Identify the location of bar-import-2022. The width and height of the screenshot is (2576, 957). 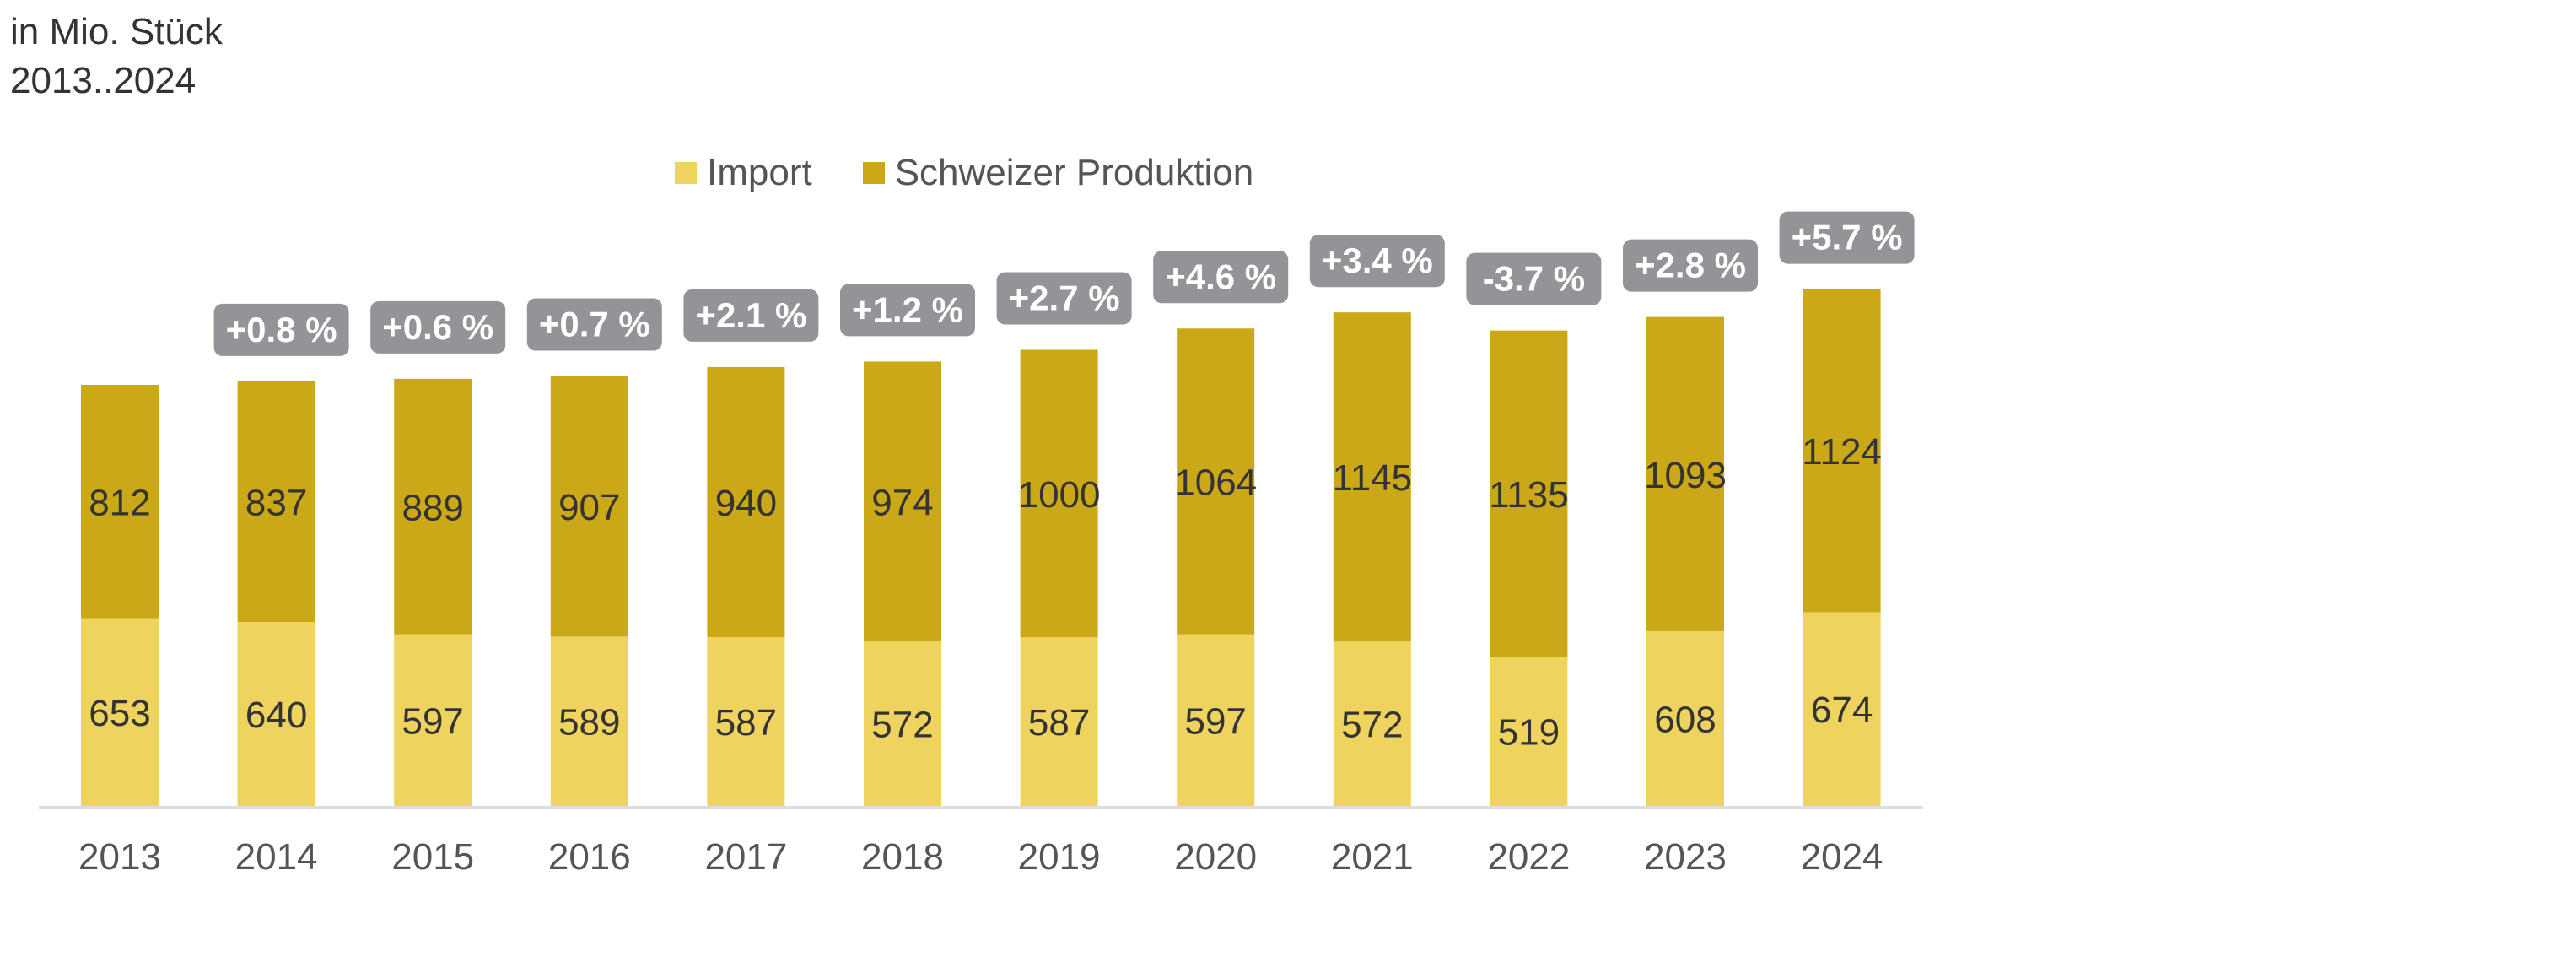
(1529, 731).